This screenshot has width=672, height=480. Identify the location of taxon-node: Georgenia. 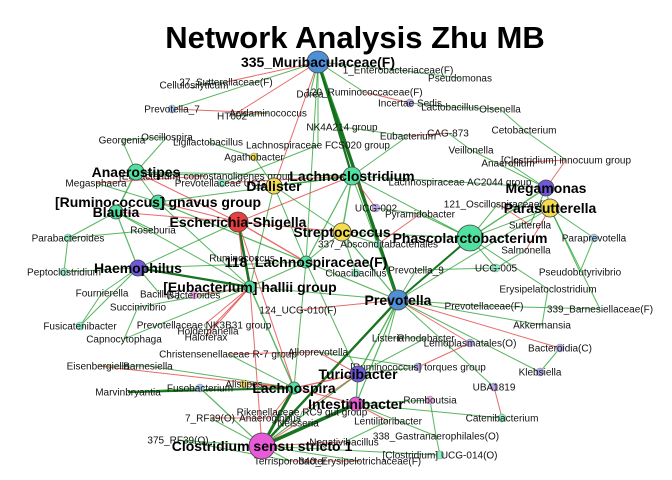
(122, 141).